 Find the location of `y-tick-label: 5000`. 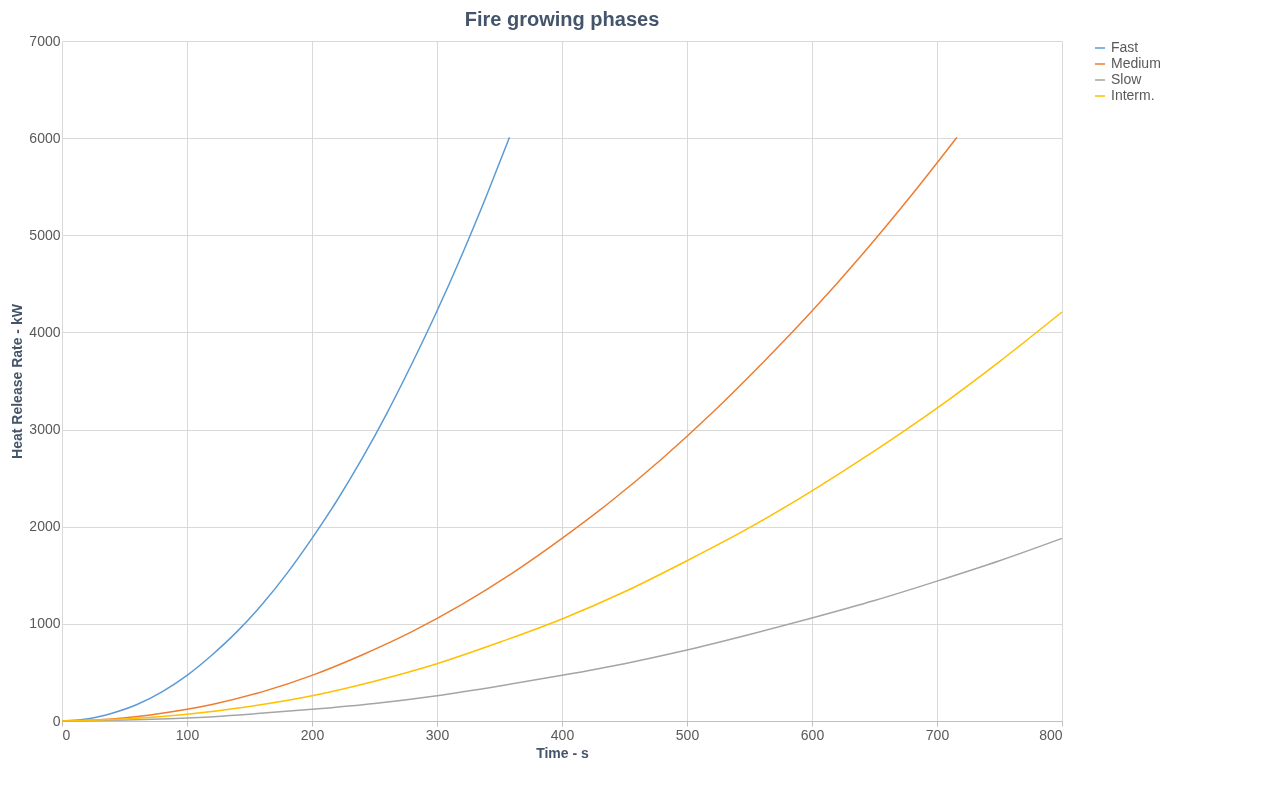

y-tick-label: 5000 is located at coordinates (45, 234).